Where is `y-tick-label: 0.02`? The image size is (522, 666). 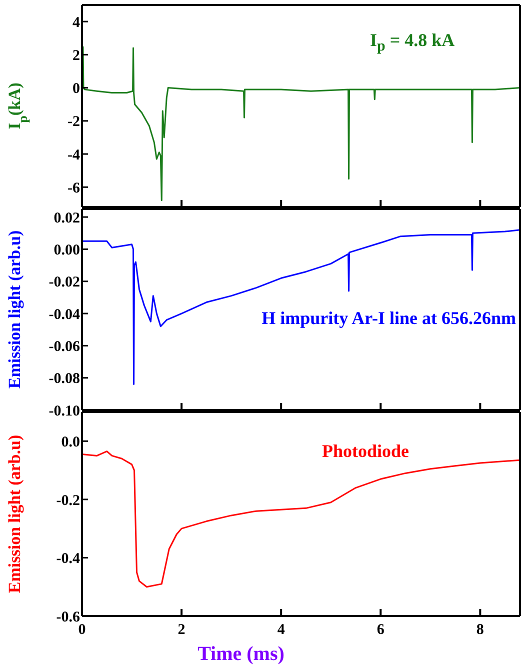
y-tick-label: 0.02 is located at coordinates (67, 218).